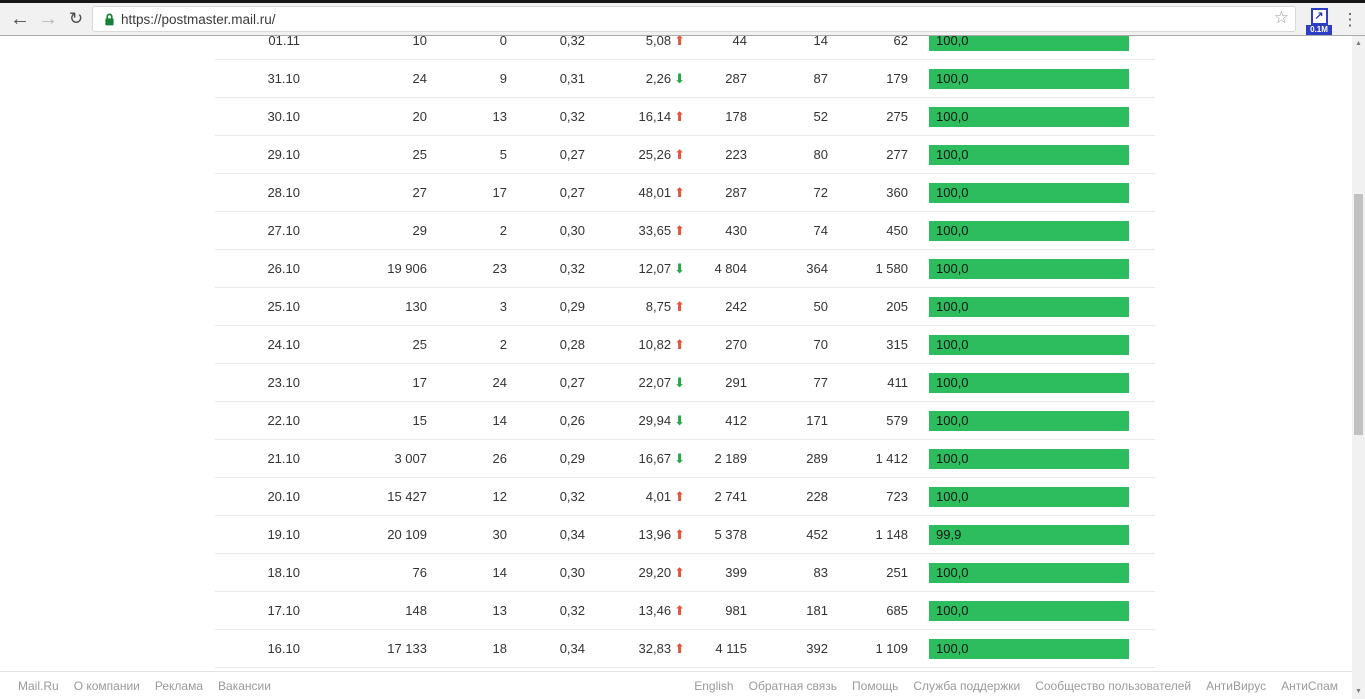 The width and height of the screenshot is (1365, 699). Describe the element at coordinates (714, 685) in the screenshot. I see `footer-link: English` at that location.